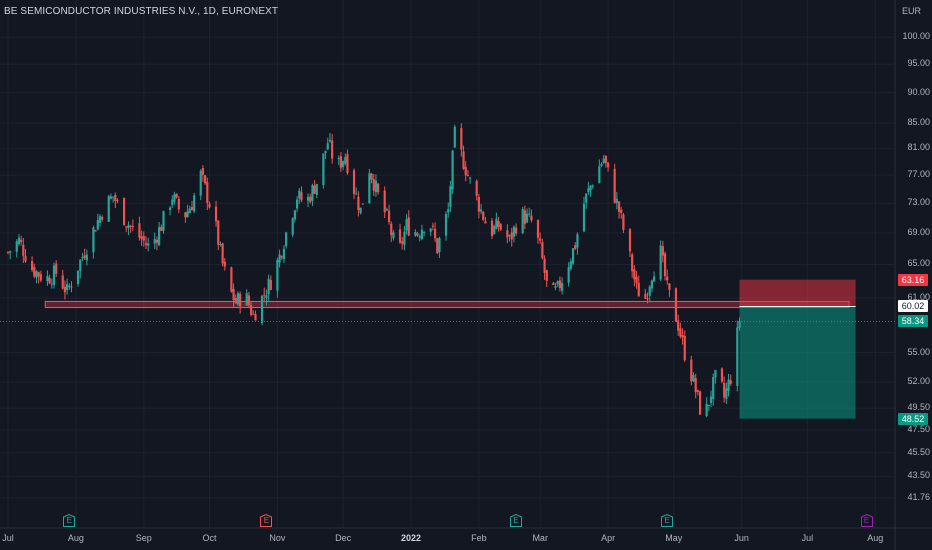 The width and height of the screenshot is (932, 550). I want to click on stop-loss-zone, so click(797, 293).